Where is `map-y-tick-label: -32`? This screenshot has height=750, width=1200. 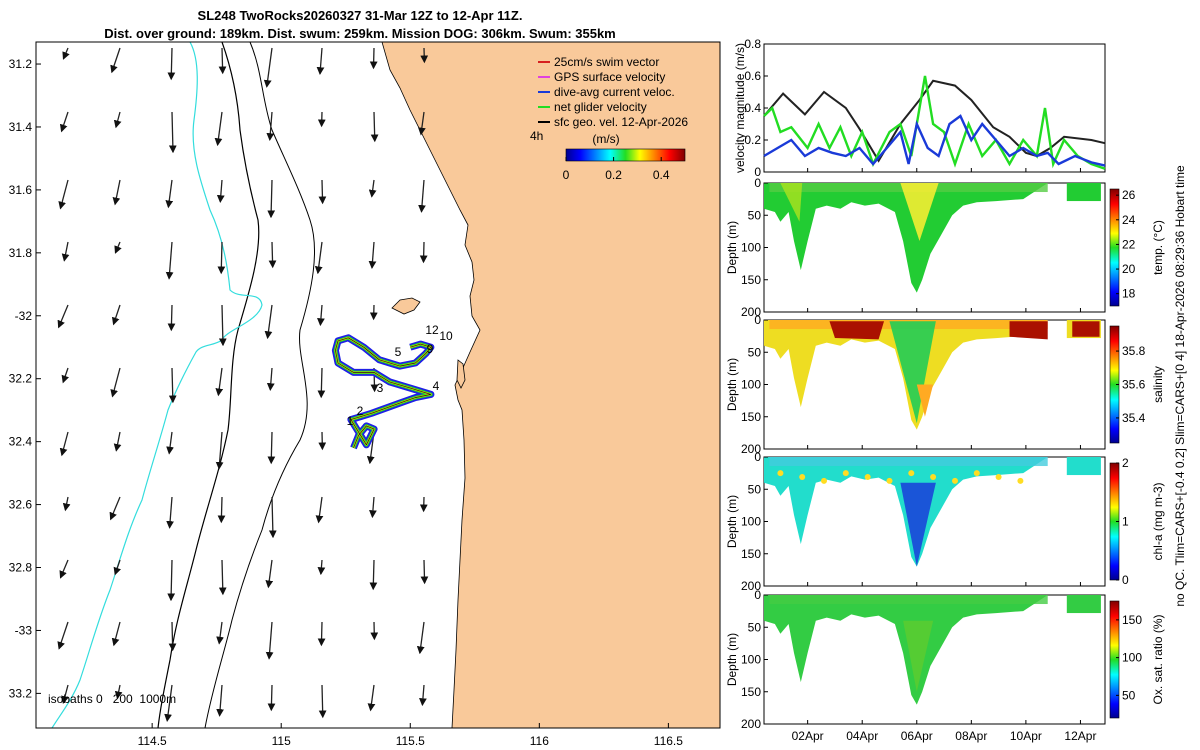 map-y-tick-label: -32 is located at coordinates (24, 316).